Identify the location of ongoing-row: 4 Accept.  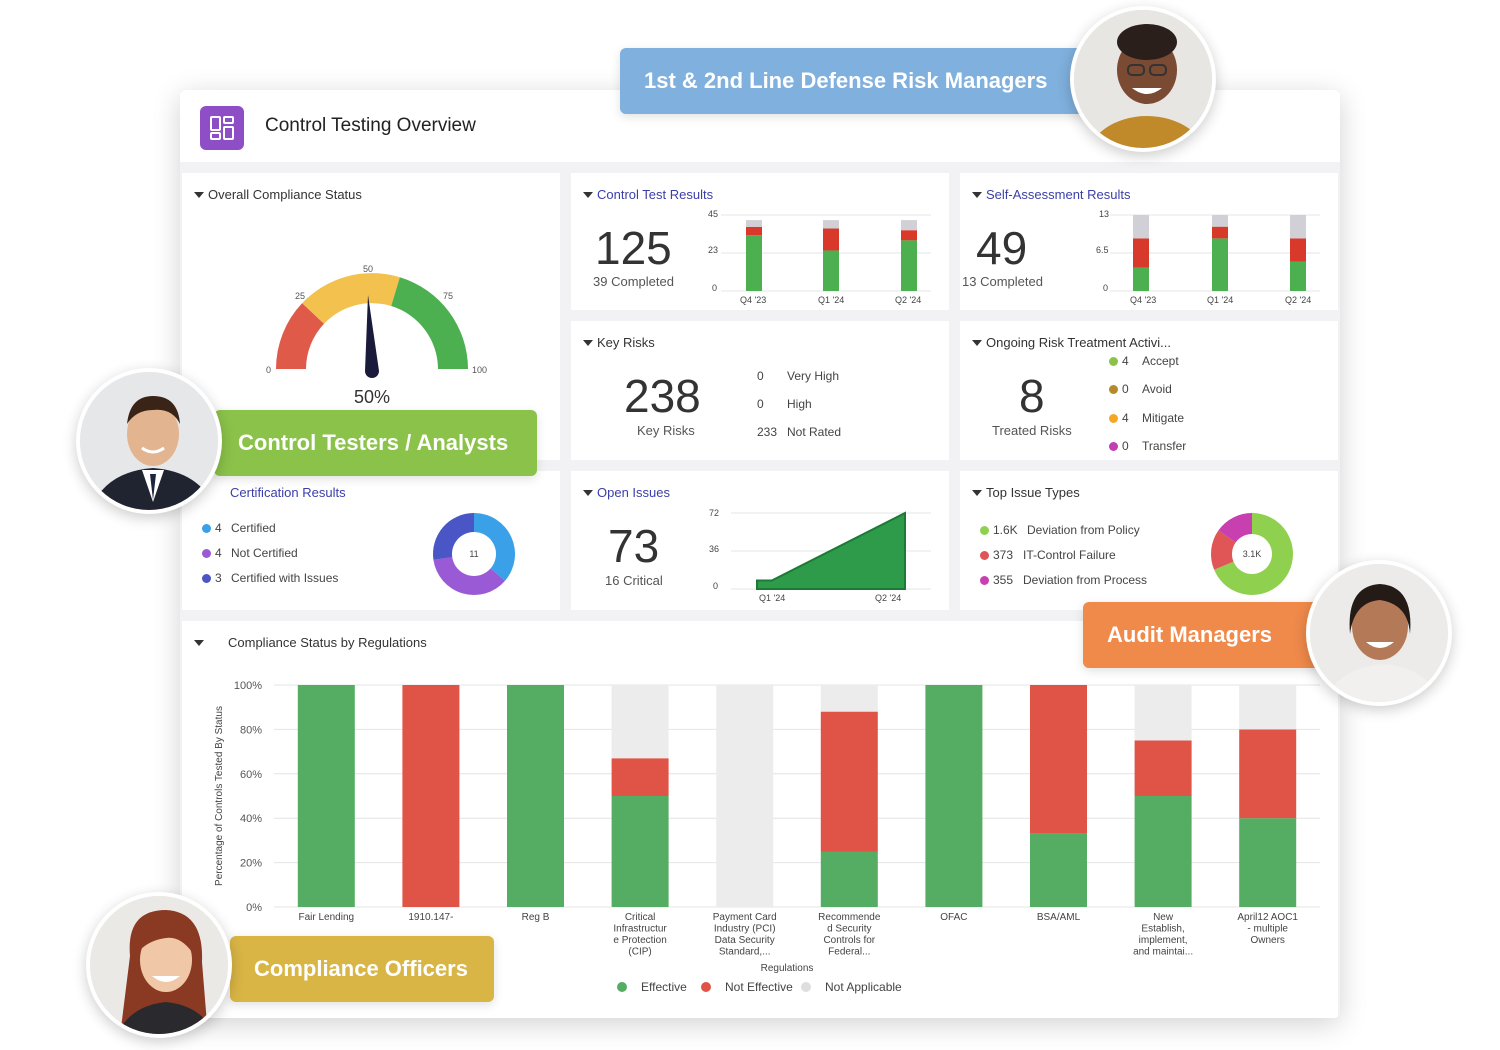
(1144, 361).